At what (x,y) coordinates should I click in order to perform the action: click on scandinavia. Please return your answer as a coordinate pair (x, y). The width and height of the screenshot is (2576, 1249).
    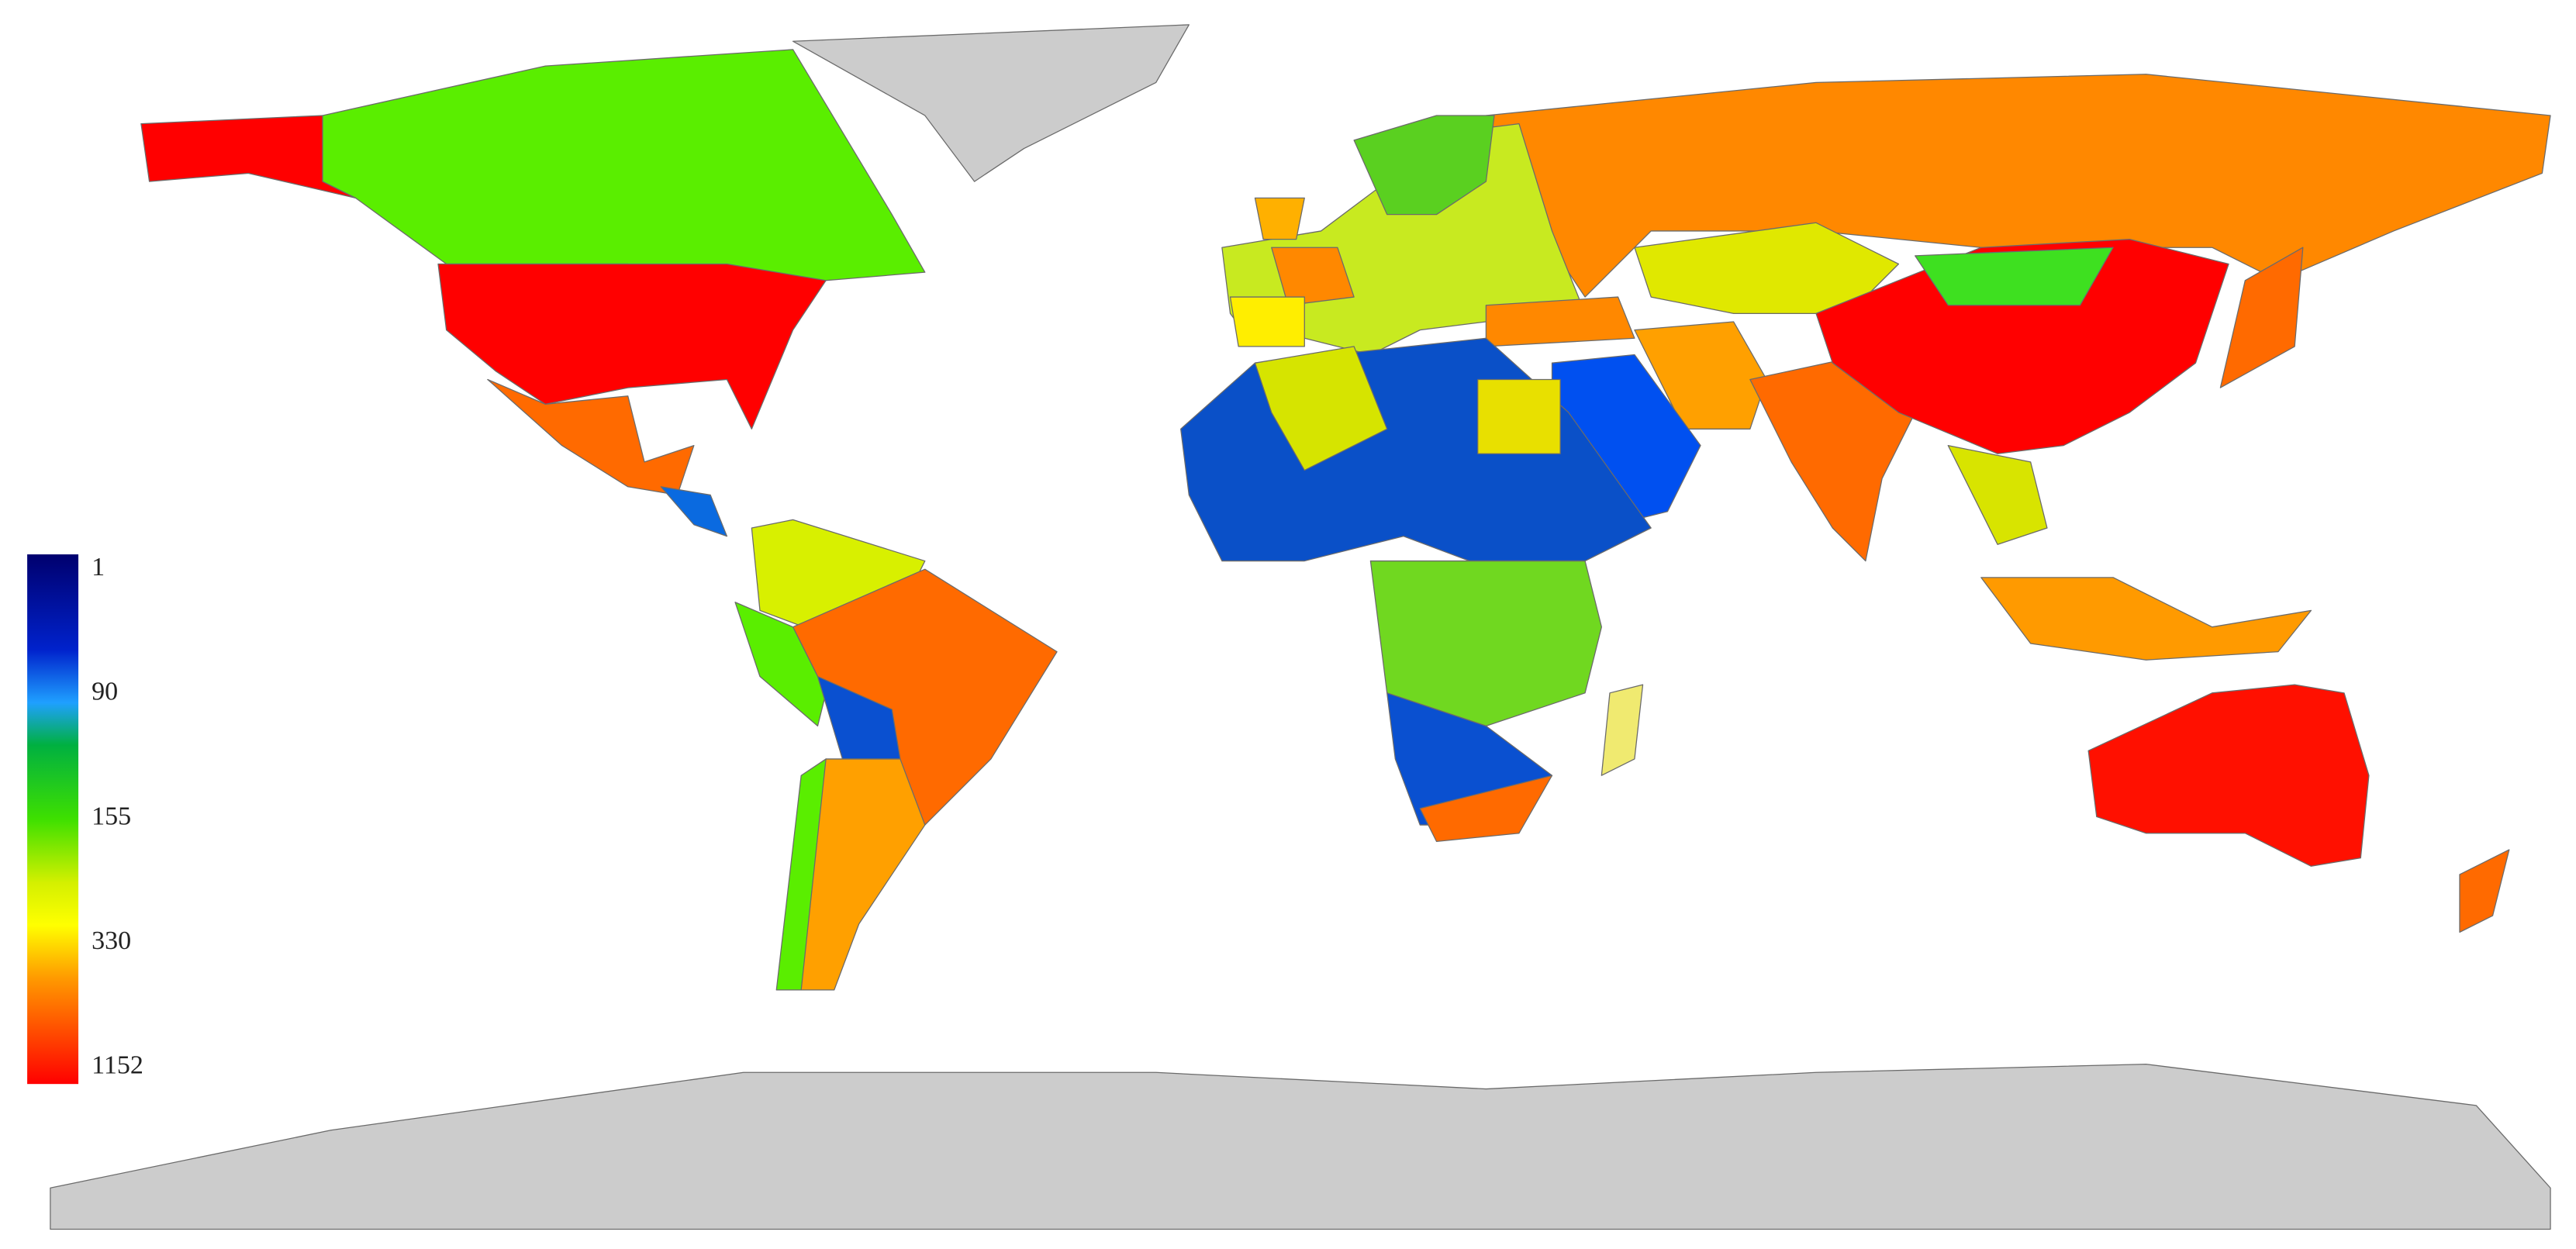
    Looking at the image, I should click on (1424, 165).